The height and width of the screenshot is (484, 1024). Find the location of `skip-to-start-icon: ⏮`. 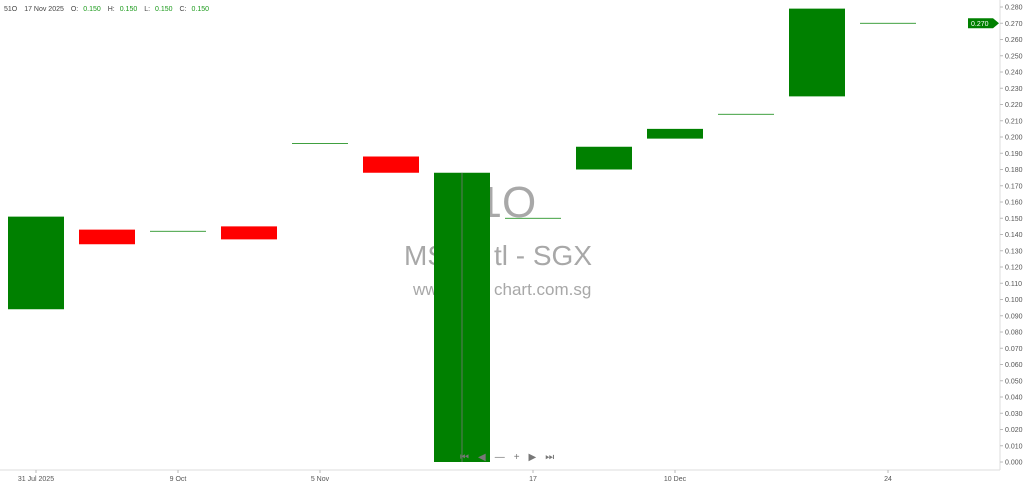

skip-to-start-icon: ⏮ is located at coordinates (464, 457).